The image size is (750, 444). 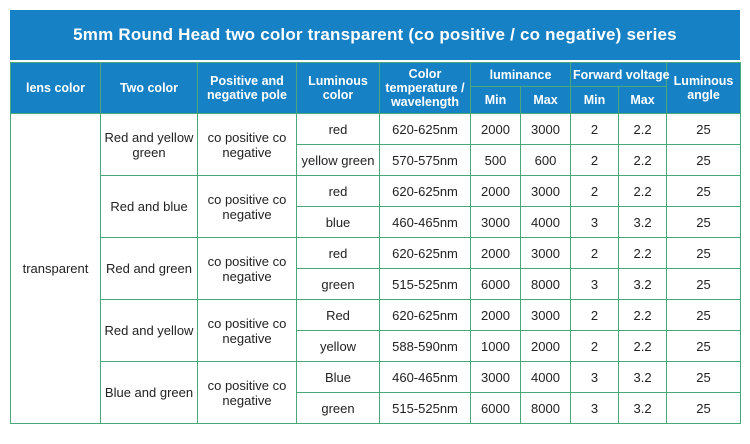 I want to click on header-pole: Positive and negative pole, so click(x=247, y=88).